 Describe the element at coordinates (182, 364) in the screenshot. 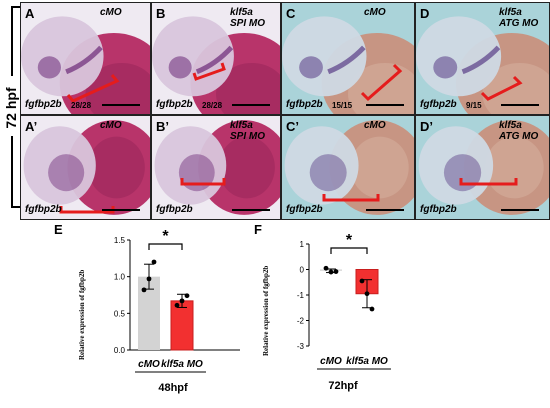

I see `category-label: klf5a MO` at that location.